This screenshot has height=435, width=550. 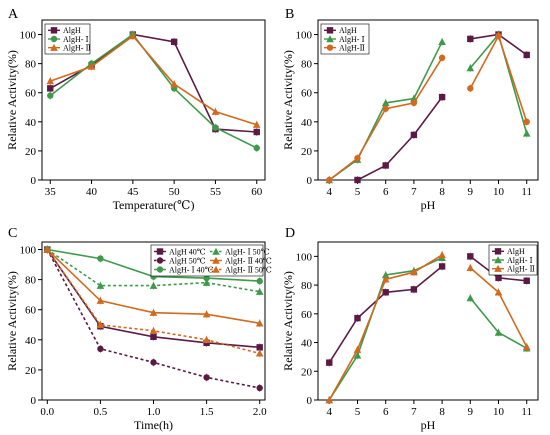 What do you see at coordinates (207, 260) in the screenshot?
I see `legend-box` at bounding box center [207, 260].